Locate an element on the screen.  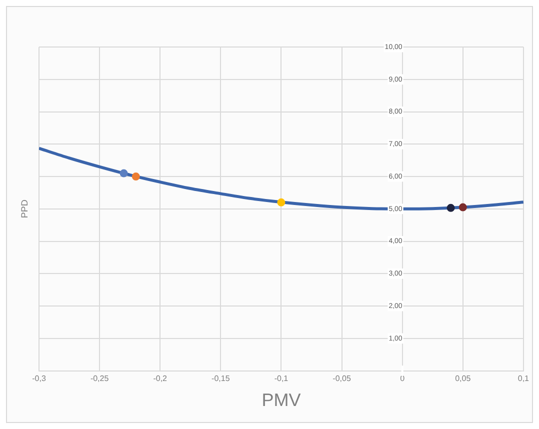
x-tick-label: -0,05 is located at coordinates (342, 378).